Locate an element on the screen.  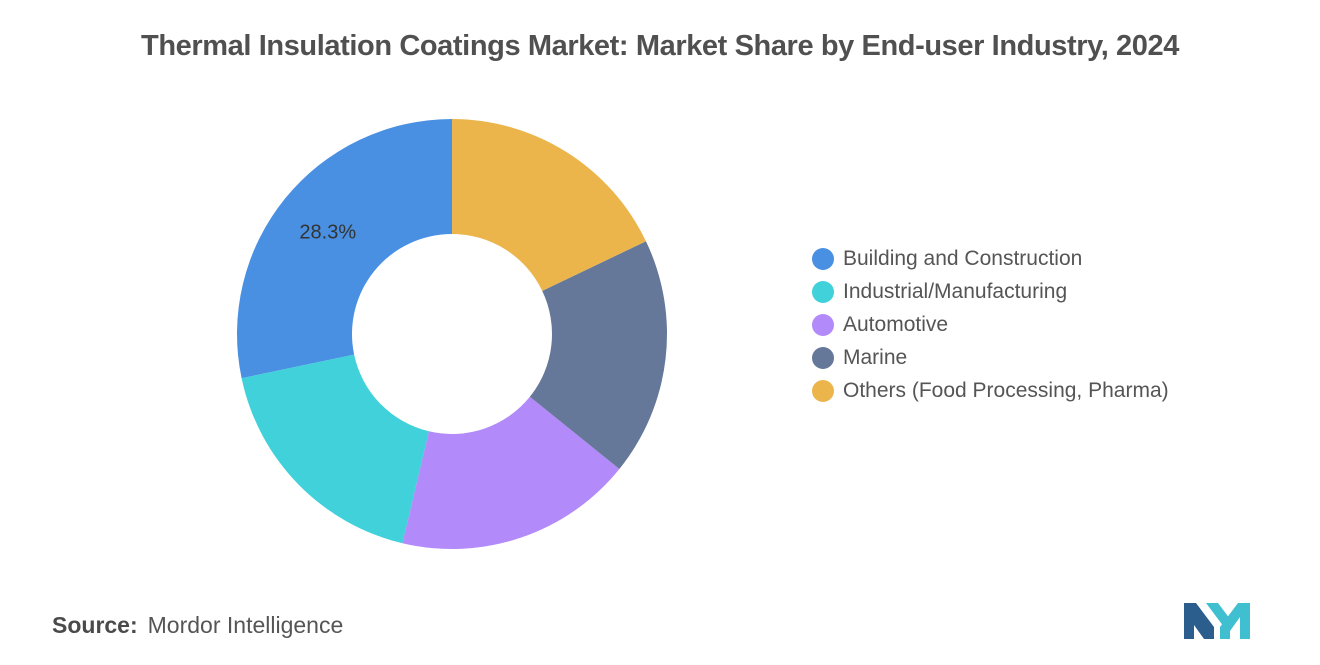
data-label-building-construction: 28.3% is located at coordinates (327, 232).